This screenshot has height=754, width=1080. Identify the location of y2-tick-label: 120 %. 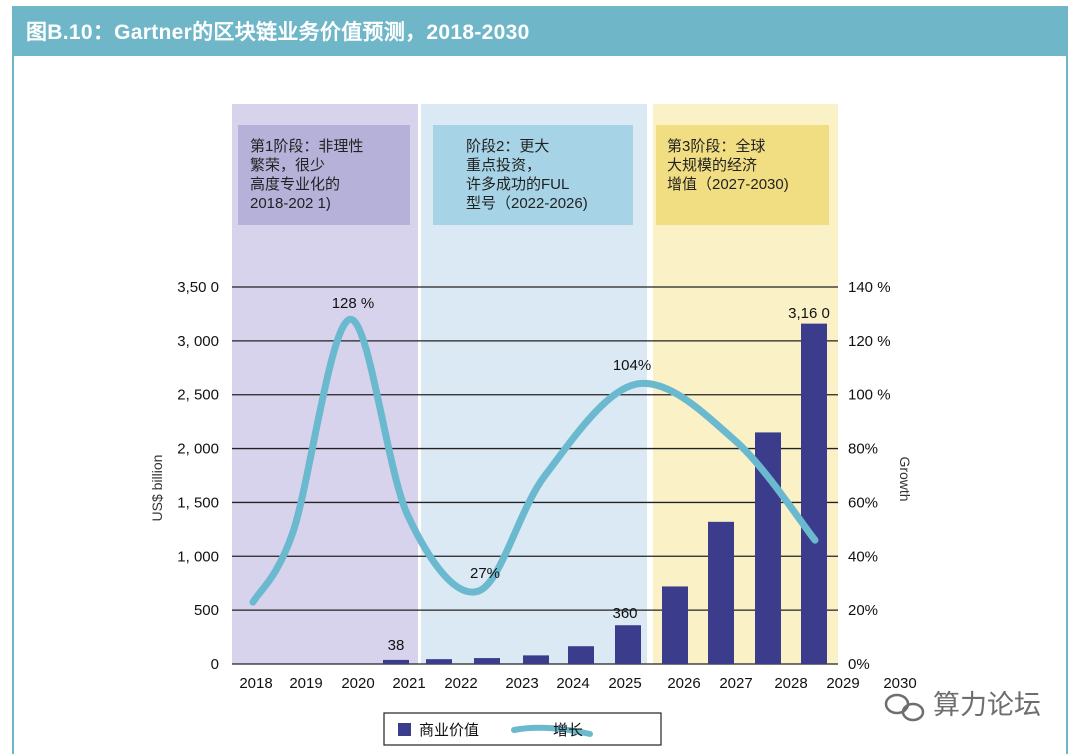
(869, 341).